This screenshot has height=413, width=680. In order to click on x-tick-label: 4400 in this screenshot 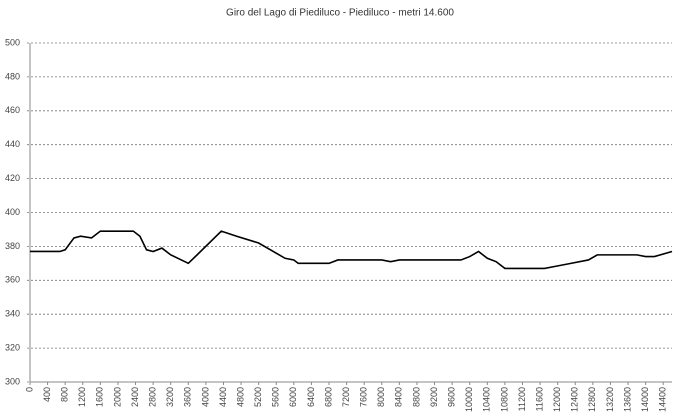, I will do `click(223, 397)`.